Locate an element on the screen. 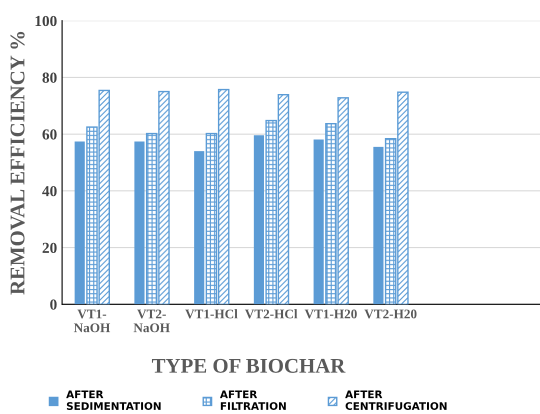  y-tick-label: 100 is located at coordinates (46, 21).